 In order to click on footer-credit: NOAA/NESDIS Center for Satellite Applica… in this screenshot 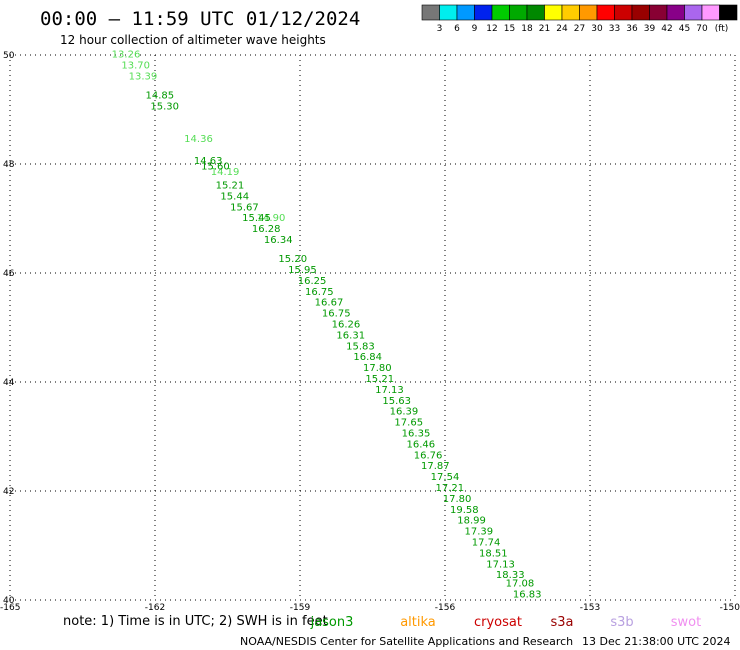, I will do `click(406, 641)`.